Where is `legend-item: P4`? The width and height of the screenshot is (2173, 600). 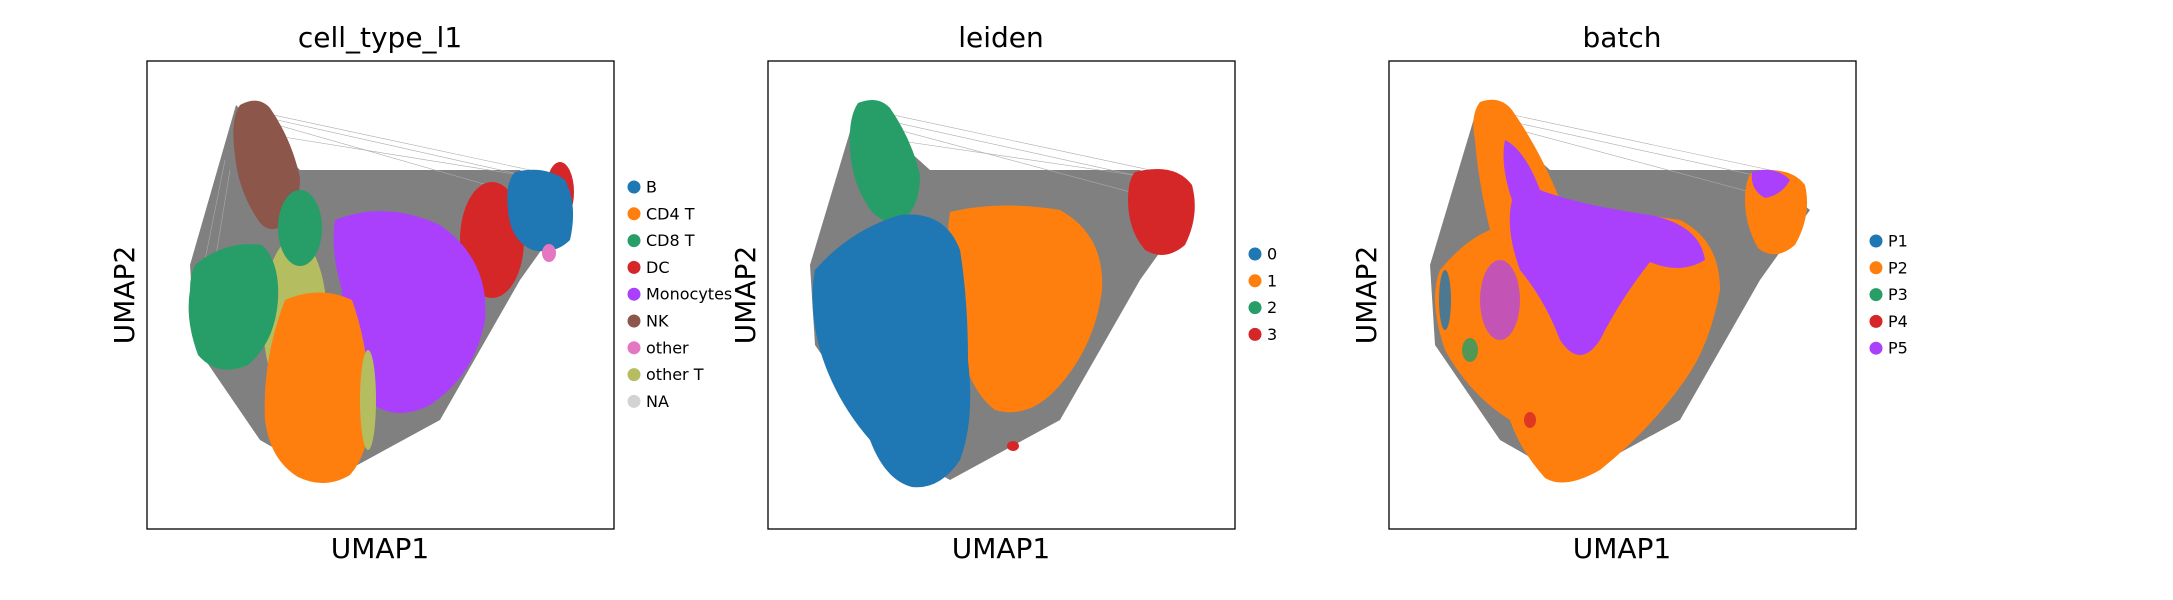 legend-item: P4 is located at coordinates (1888, 321).